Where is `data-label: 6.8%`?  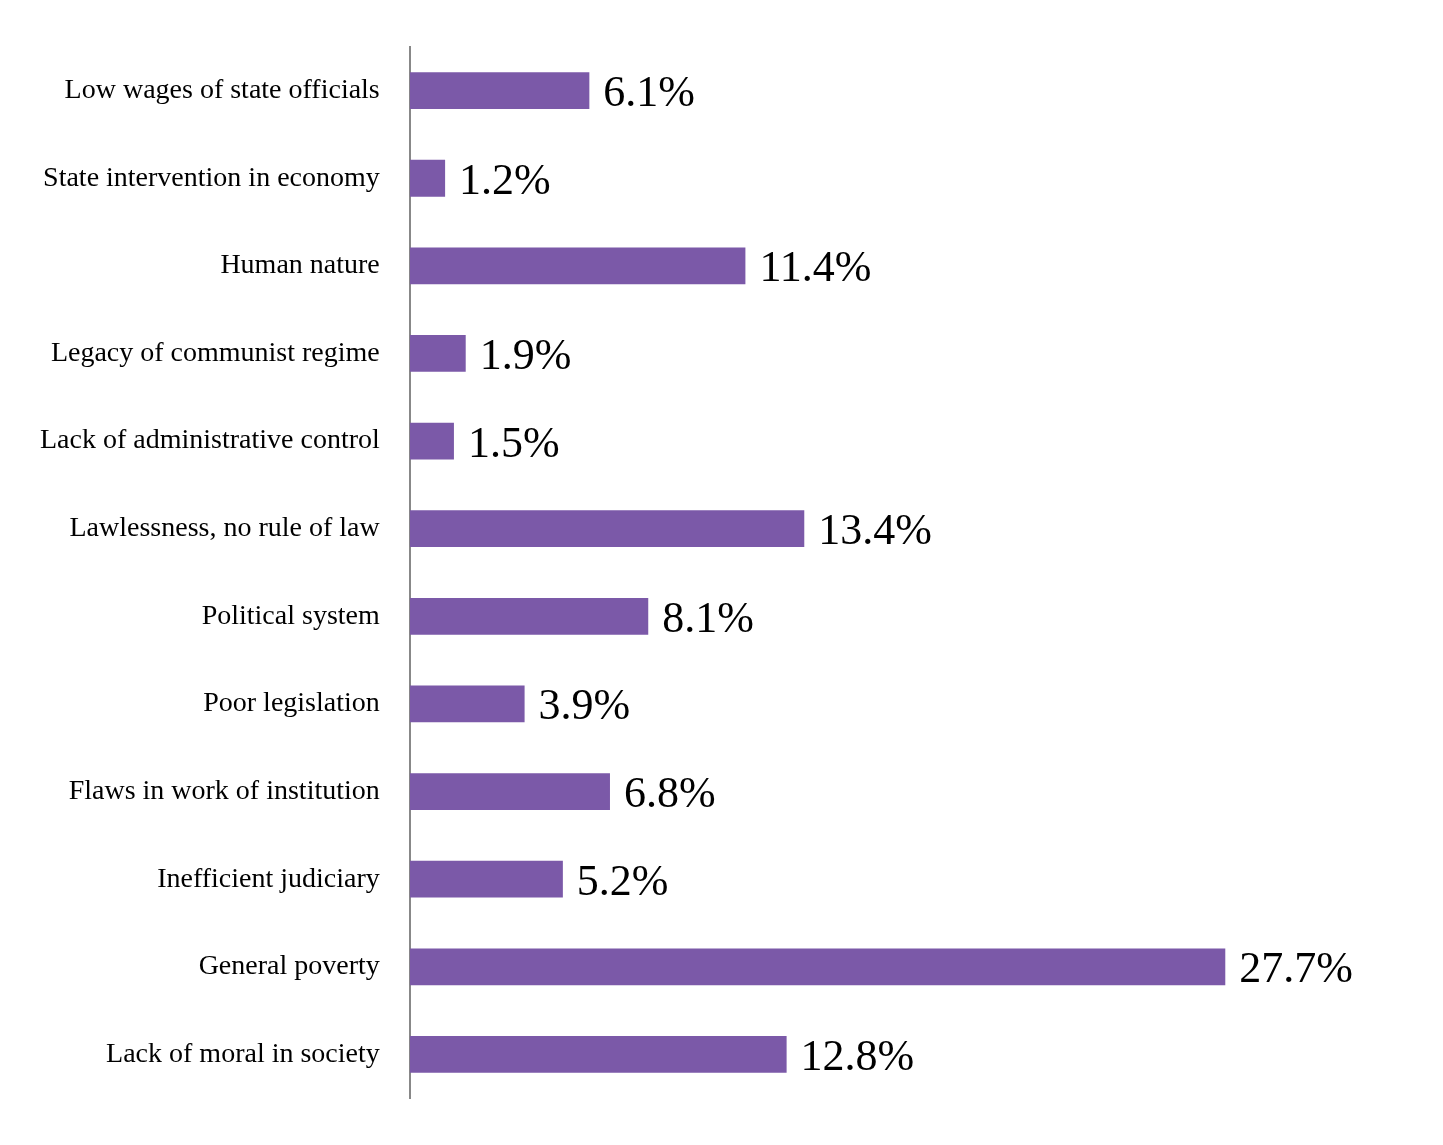 data-label: 6.8% is located at coordinates (669, 793).